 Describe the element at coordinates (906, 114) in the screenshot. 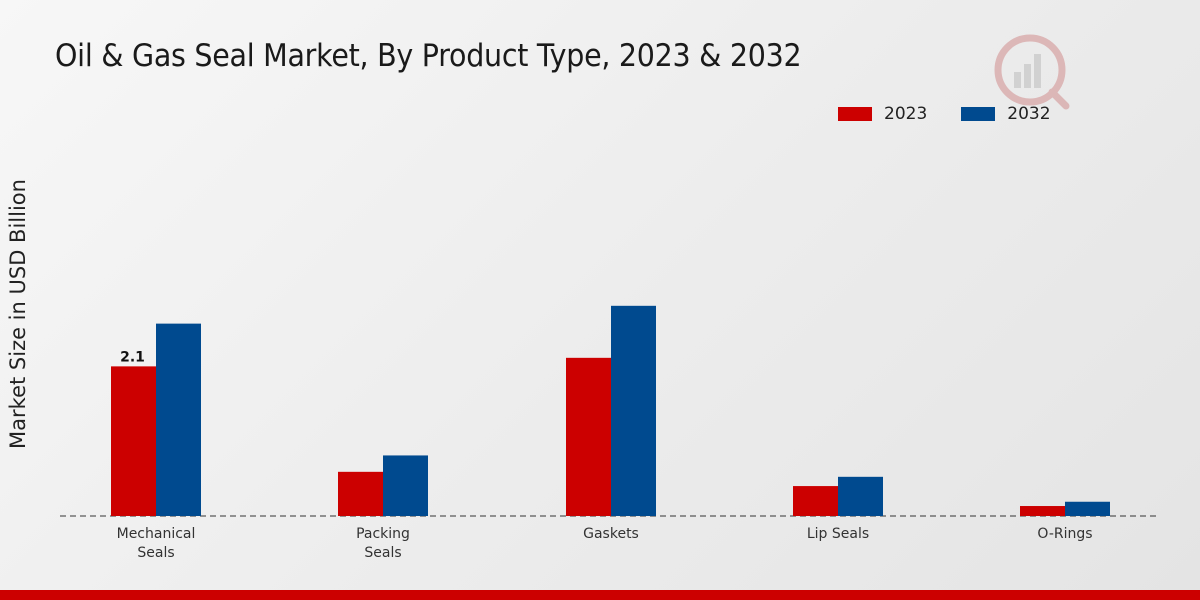

I see `legend-label-2023: 2023` at that location.